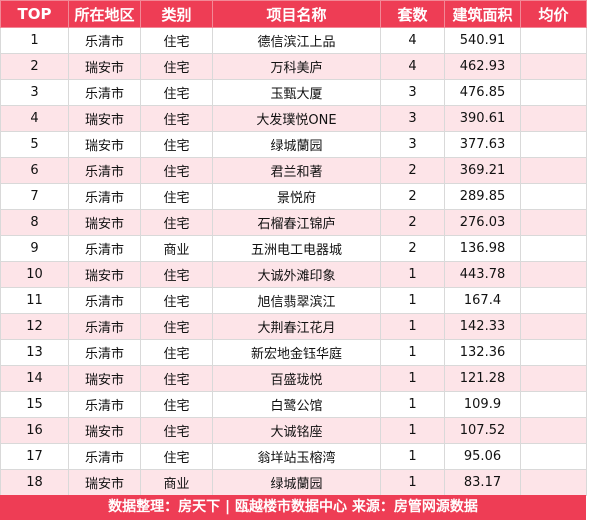 Image resolution: width=590 pixels, height=522 pixels. What do you see at coordinates (34, 430) in the screenshot?
I see `rank-cell: 16` at bounding box center [34, 430].